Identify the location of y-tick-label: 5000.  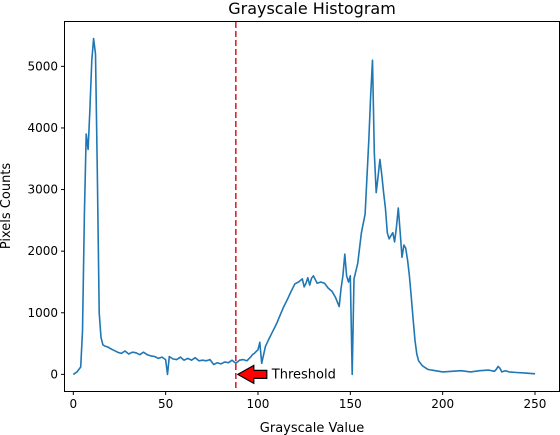
(42, 66).